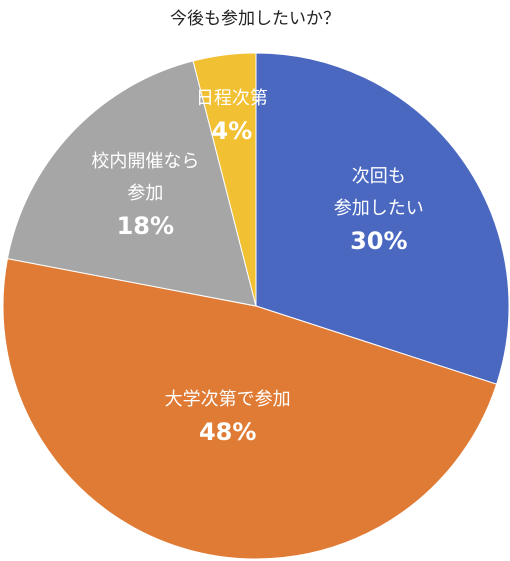  What do you see at coordinates (227, 400) in the screenshot?
I see `slice-label: 大学次第で参加` at bounding box center [227, 400].